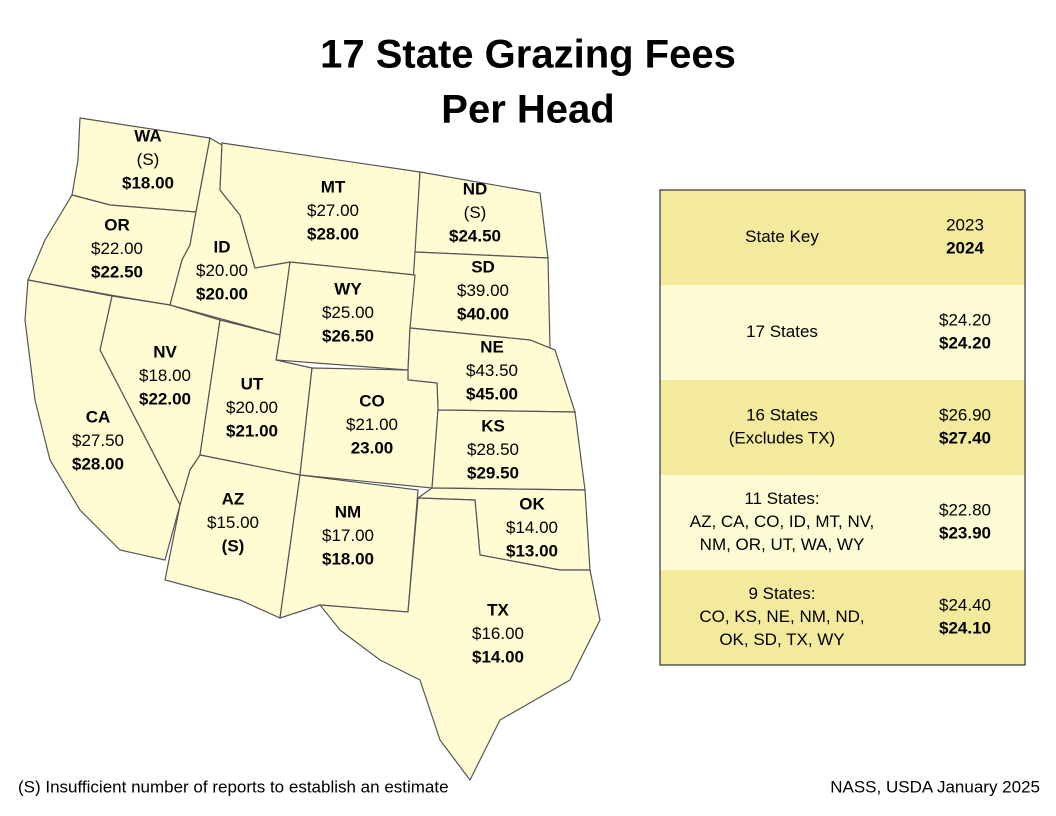  What do you see at coordinates (532, 550) in the screenshot?
I see `fee-2024: $13.00` at bounding box center [532, 550].